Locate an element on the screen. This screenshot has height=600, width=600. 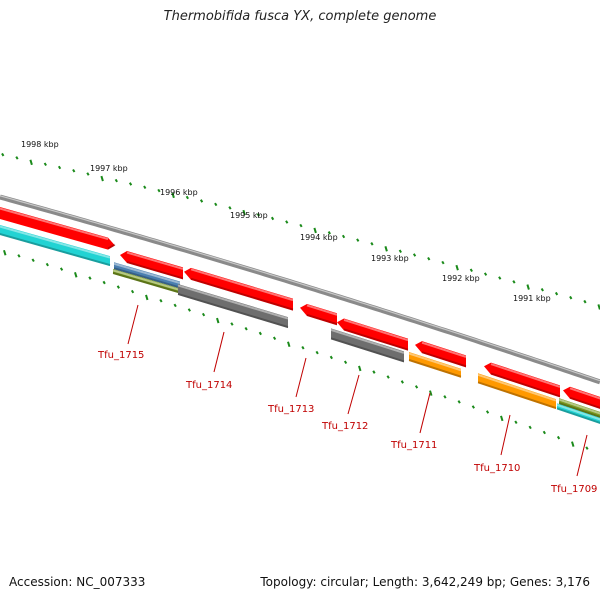
gene-label-tfu_1712: Tfu_1712 is located at coordinates (344, 426).